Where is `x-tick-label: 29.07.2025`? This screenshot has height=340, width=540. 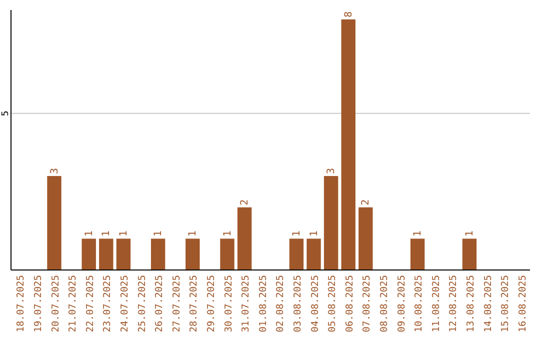
x-tick-label: 29.07.2025 is located at coordinates (211, 303).